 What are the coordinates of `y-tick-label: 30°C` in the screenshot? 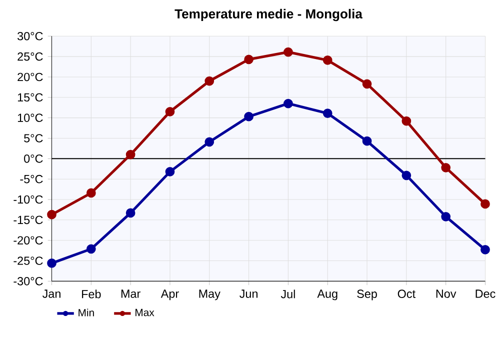 It's located at (30, 36).